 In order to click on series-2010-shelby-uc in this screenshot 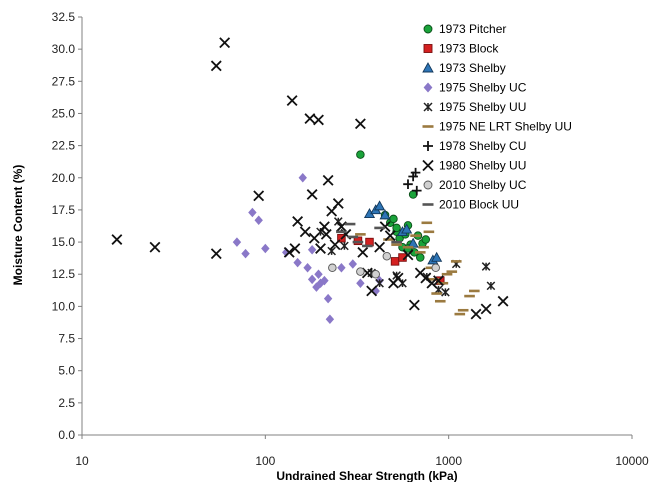, I will do `click(384, 265)`.